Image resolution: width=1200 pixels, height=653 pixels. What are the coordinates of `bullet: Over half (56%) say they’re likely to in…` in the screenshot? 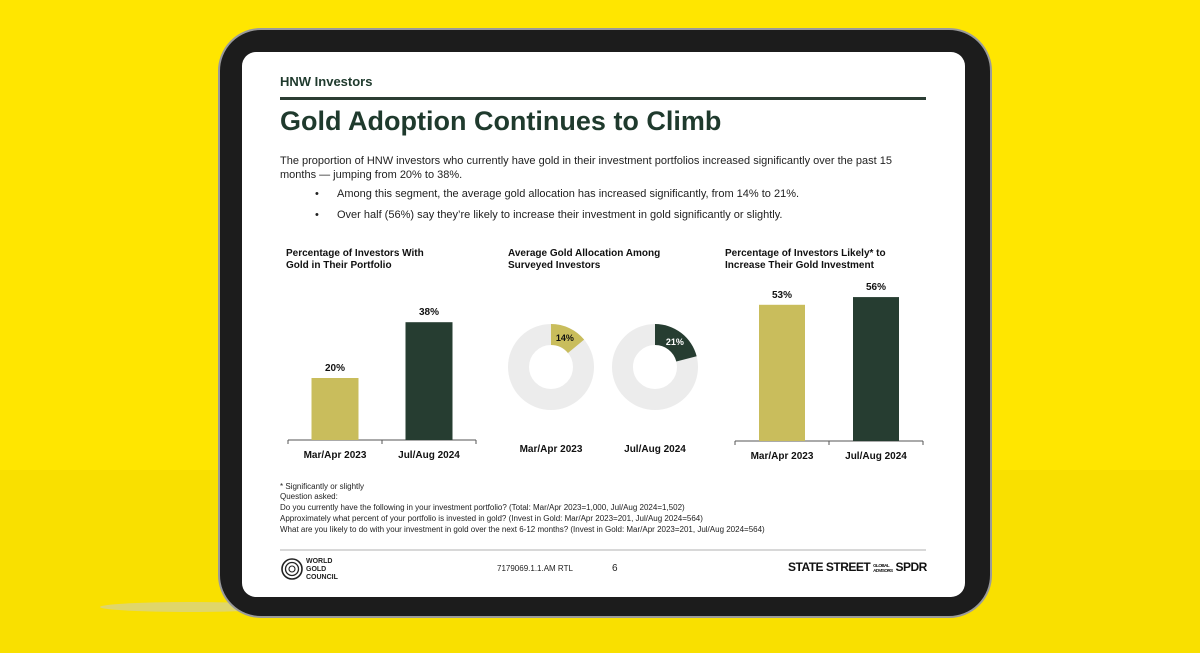 It's located at (549, 215).